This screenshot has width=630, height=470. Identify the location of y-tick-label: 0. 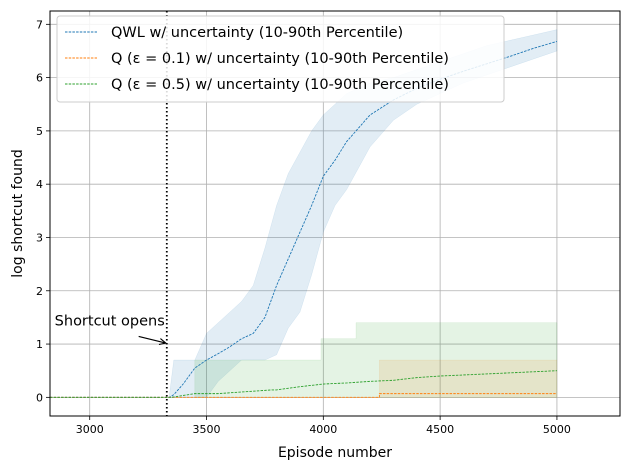
(39, 397).